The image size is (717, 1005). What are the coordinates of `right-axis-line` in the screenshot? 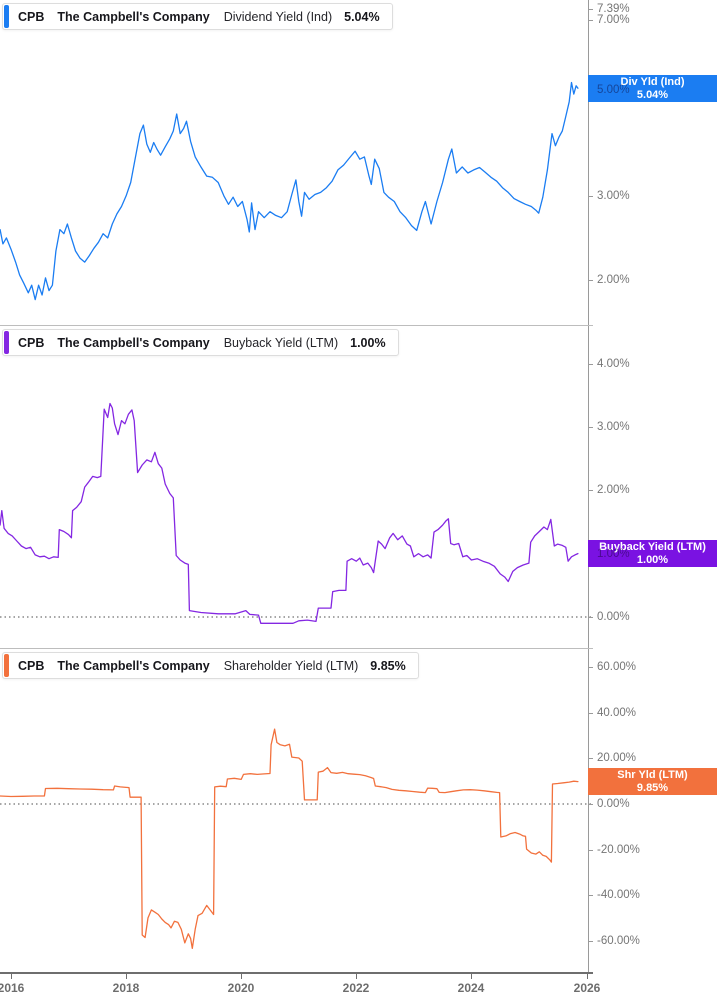 It's located at (588, 486).